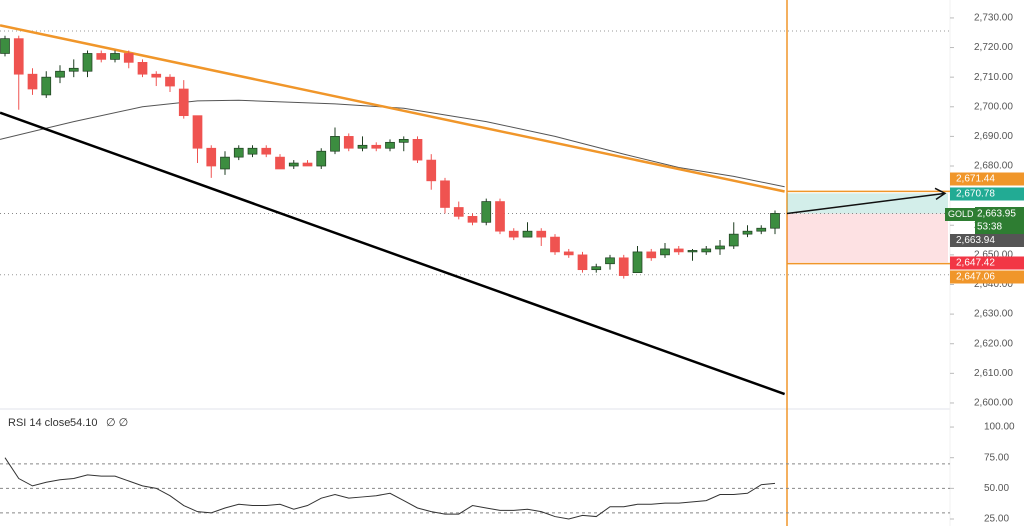 This screenshot has height=526, width=1024. I want to click on rsi-line, so click(390, 488).